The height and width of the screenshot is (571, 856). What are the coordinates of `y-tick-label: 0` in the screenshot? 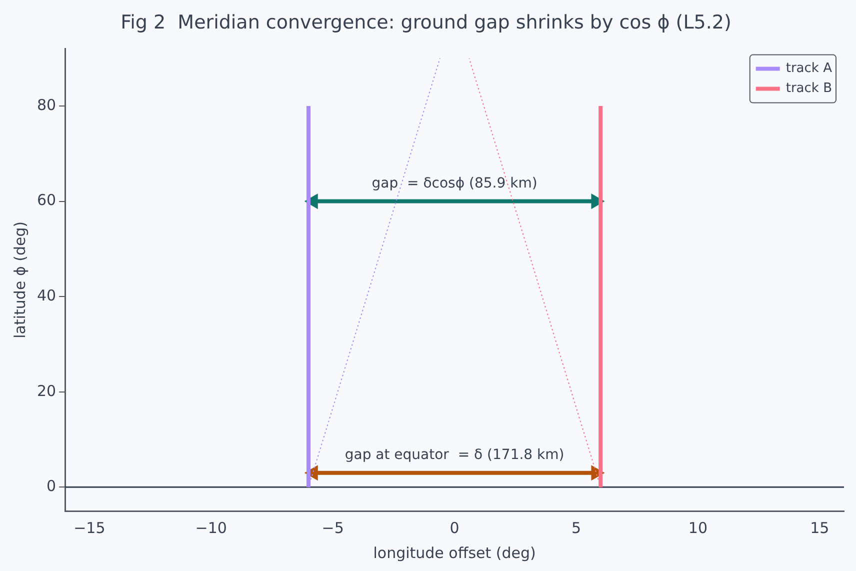 It's located at (51, 486).